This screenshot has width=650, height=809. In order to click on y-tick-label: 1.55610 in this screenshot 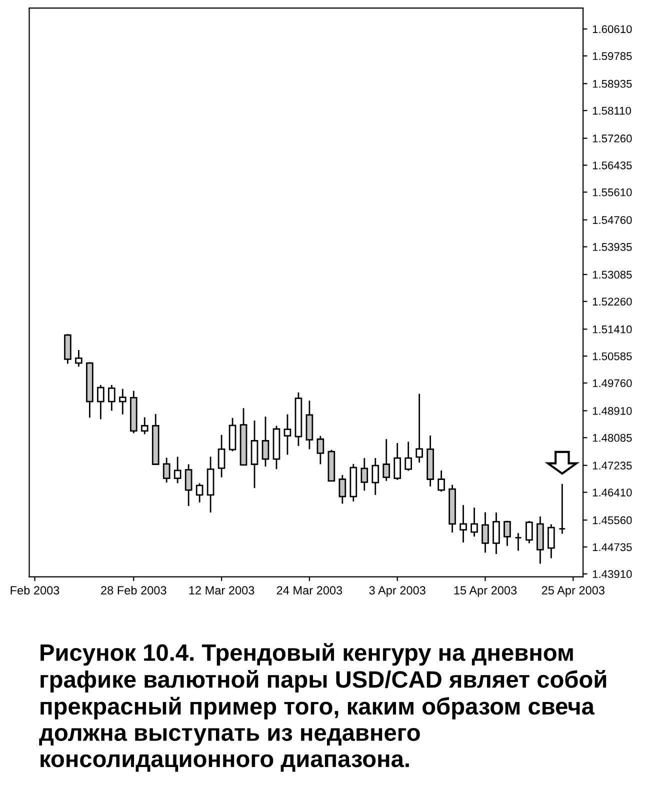, I will do `click(612, 192)`.